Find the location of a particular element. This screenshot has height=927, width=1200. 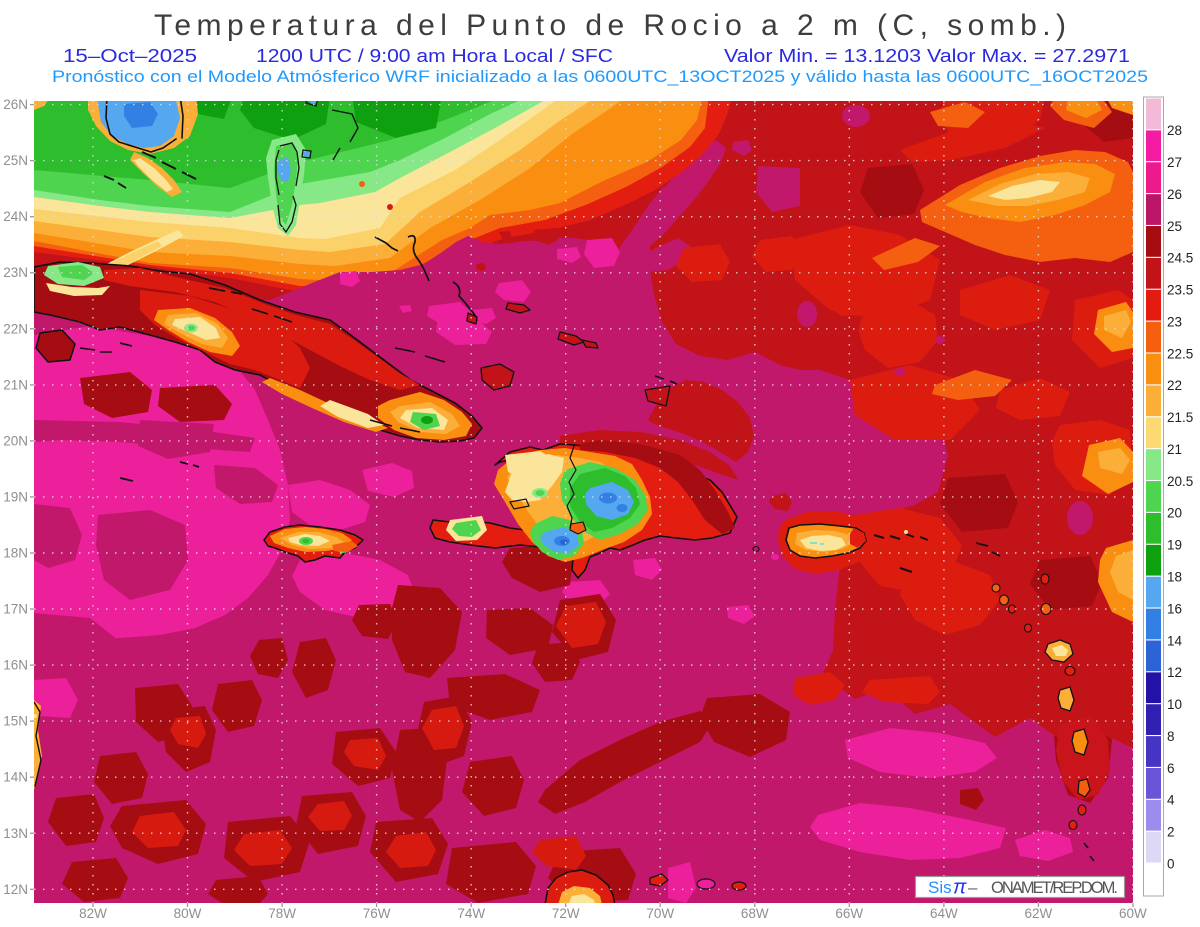

svg-text: 60W is located at coordinates (1133, 913).